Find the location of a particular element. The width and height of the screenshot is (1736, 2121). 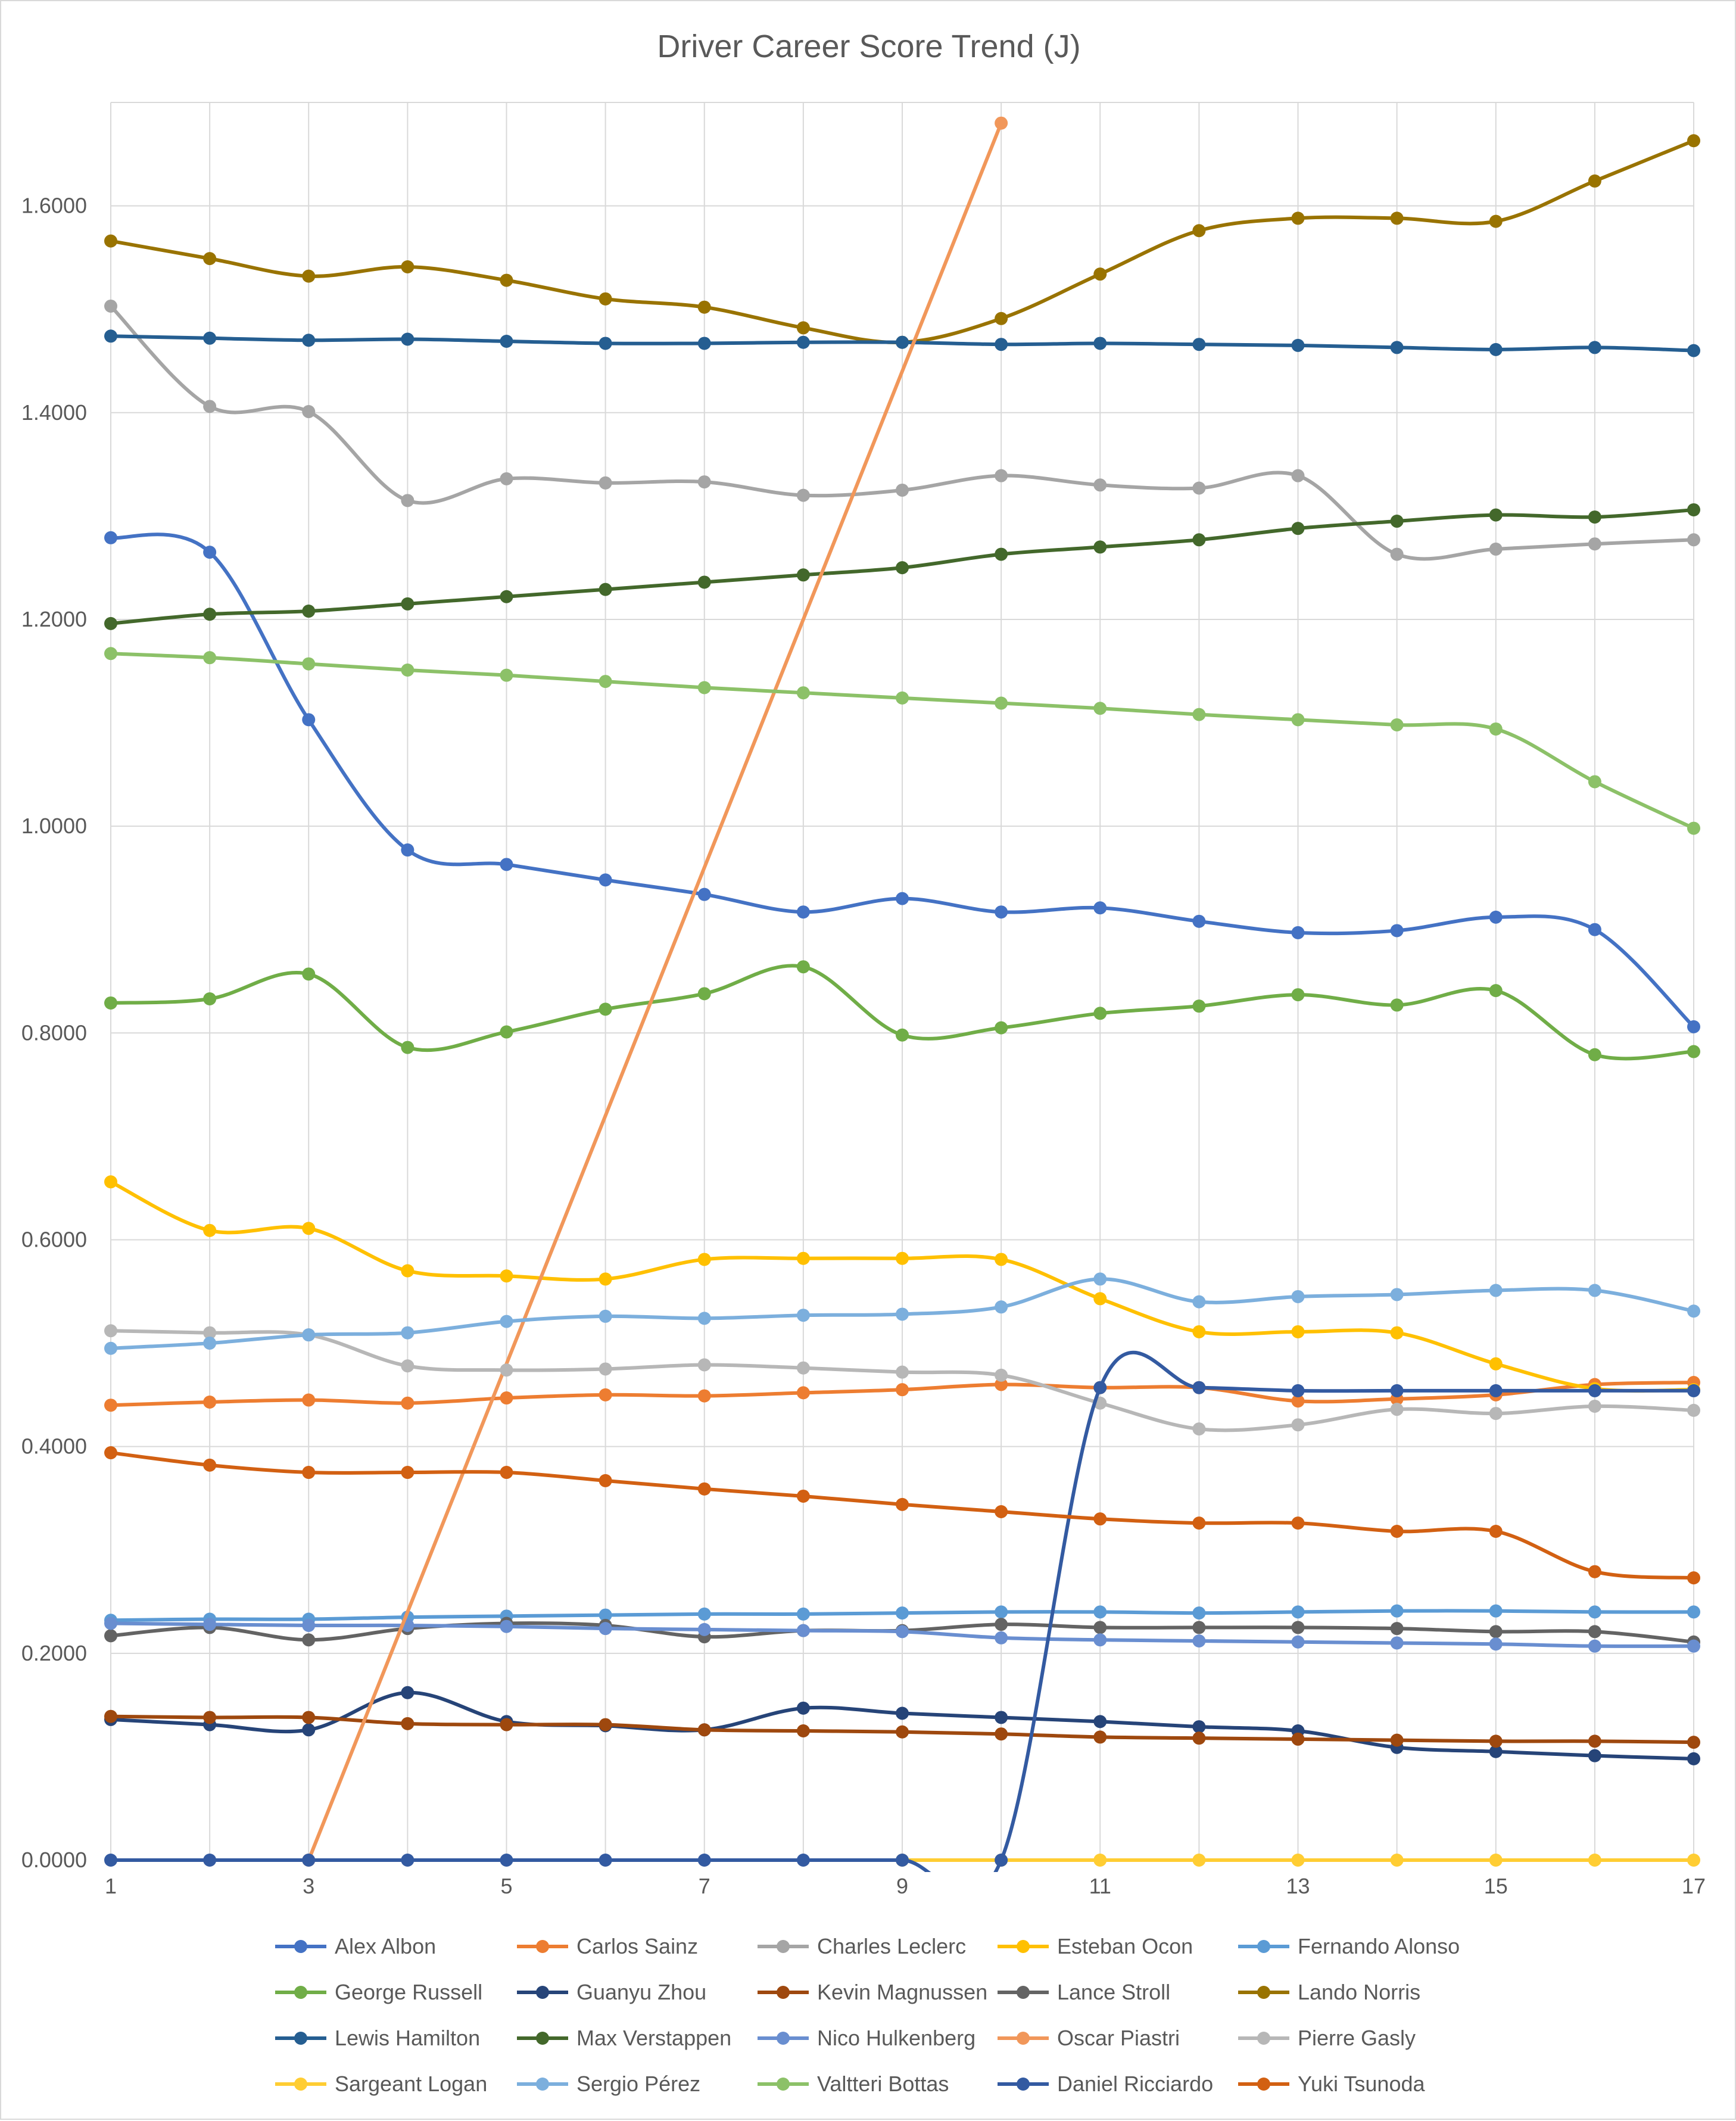

y-tick-label: 1.4000 is located at coordinates (54, 412).